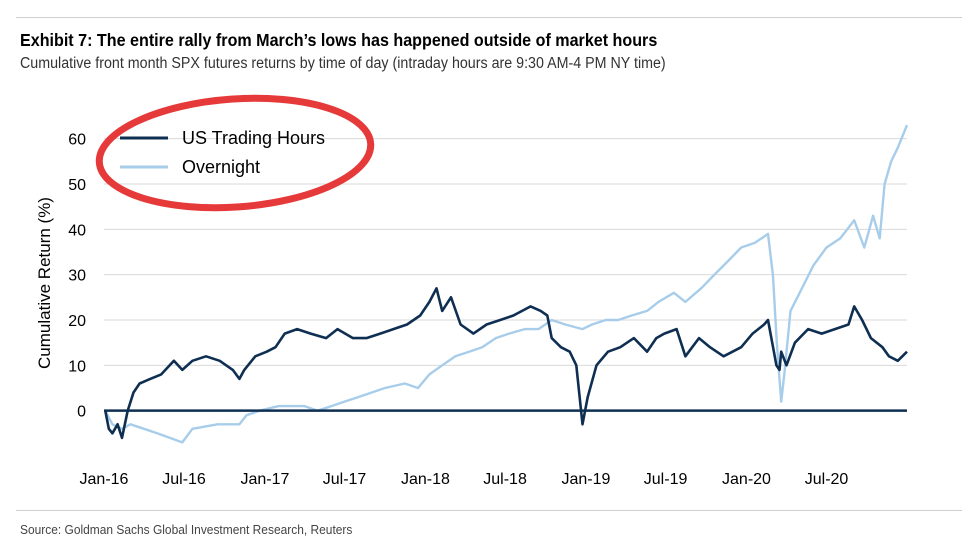  I want to click on y-axis-label: Cumulative Return (%), so click(44, 283).